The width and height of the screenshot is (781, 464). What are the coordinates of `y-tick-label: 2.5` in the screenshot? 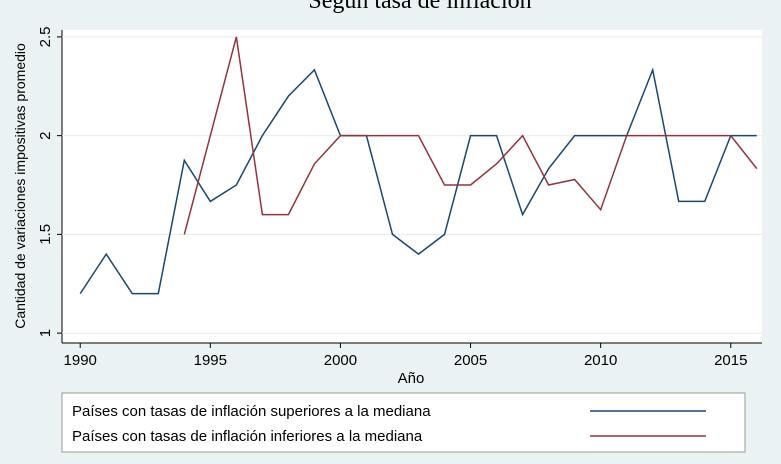 It's located at (45, 36).